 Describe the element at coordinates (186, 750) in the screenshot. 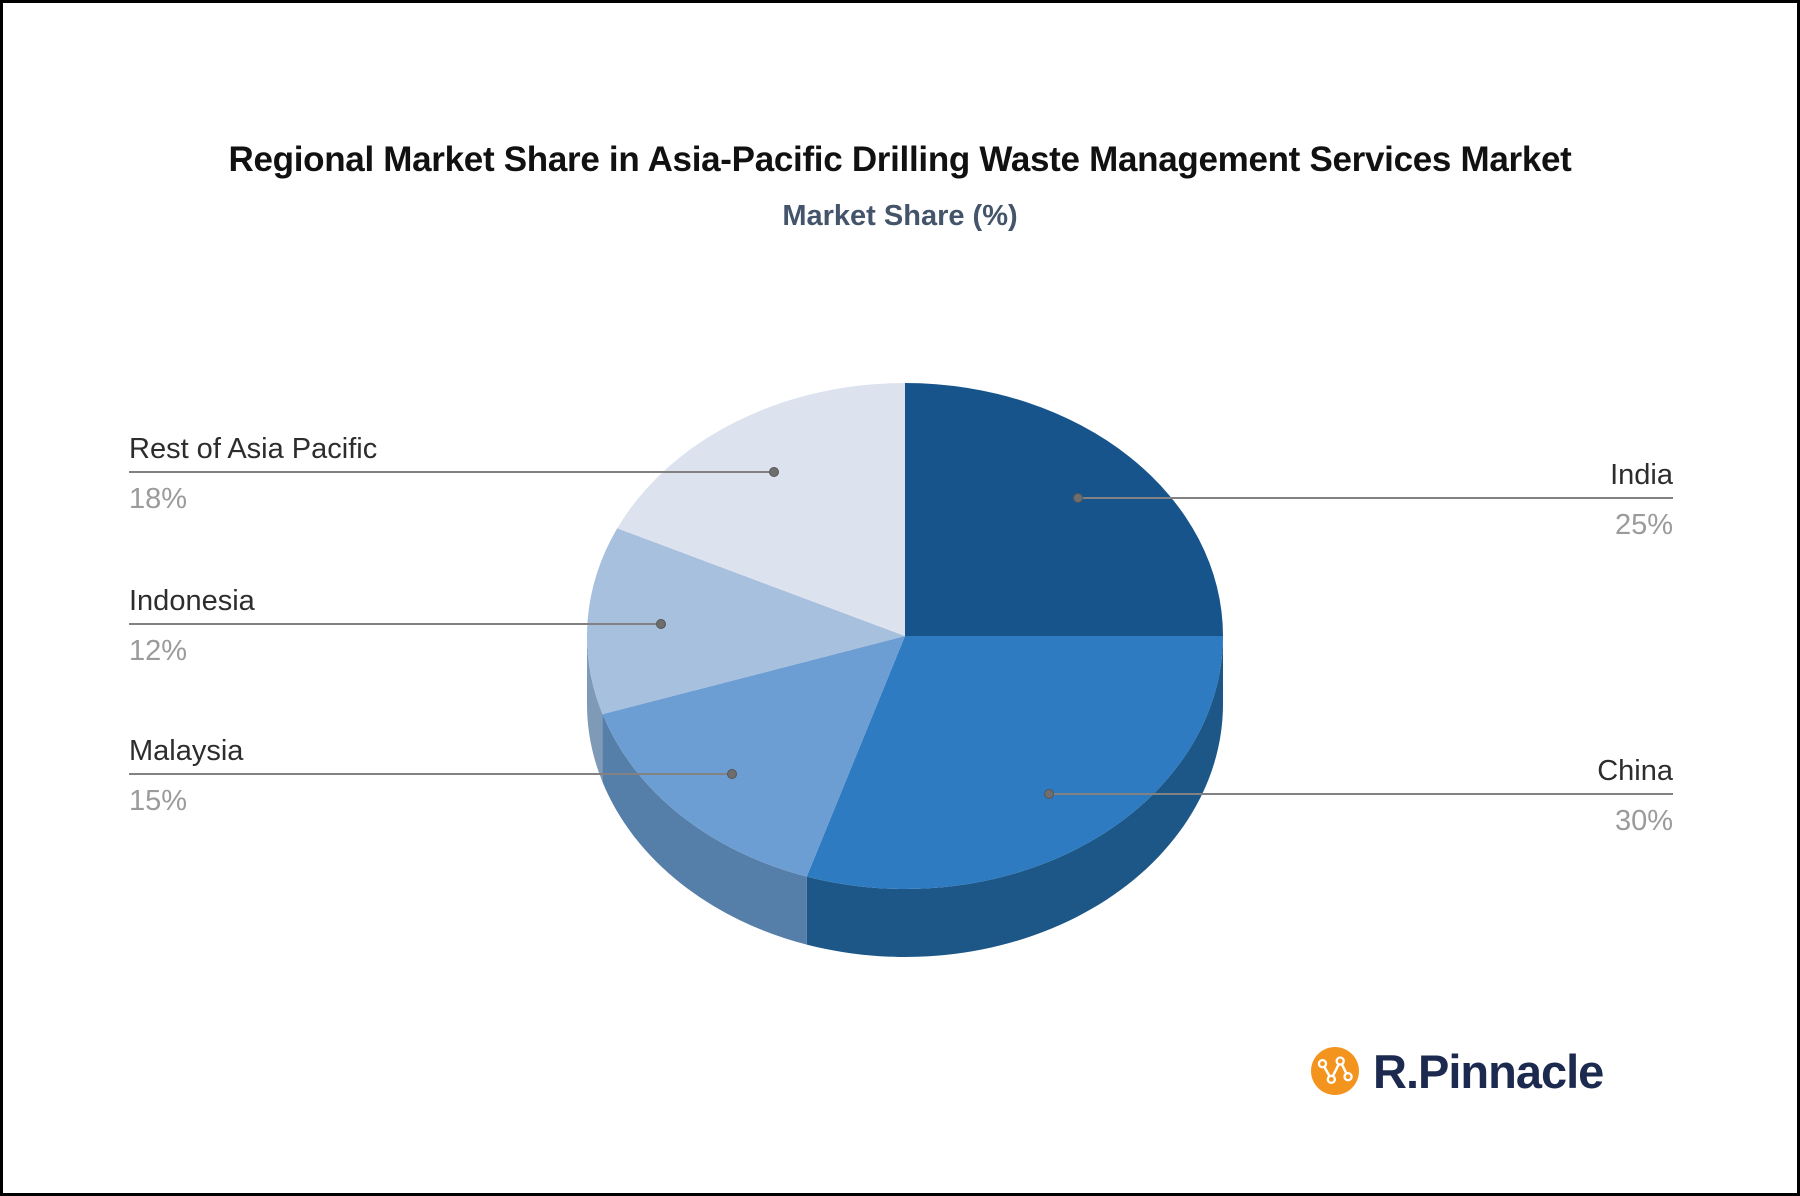

I see `slice-label: Malaysia` at that location.